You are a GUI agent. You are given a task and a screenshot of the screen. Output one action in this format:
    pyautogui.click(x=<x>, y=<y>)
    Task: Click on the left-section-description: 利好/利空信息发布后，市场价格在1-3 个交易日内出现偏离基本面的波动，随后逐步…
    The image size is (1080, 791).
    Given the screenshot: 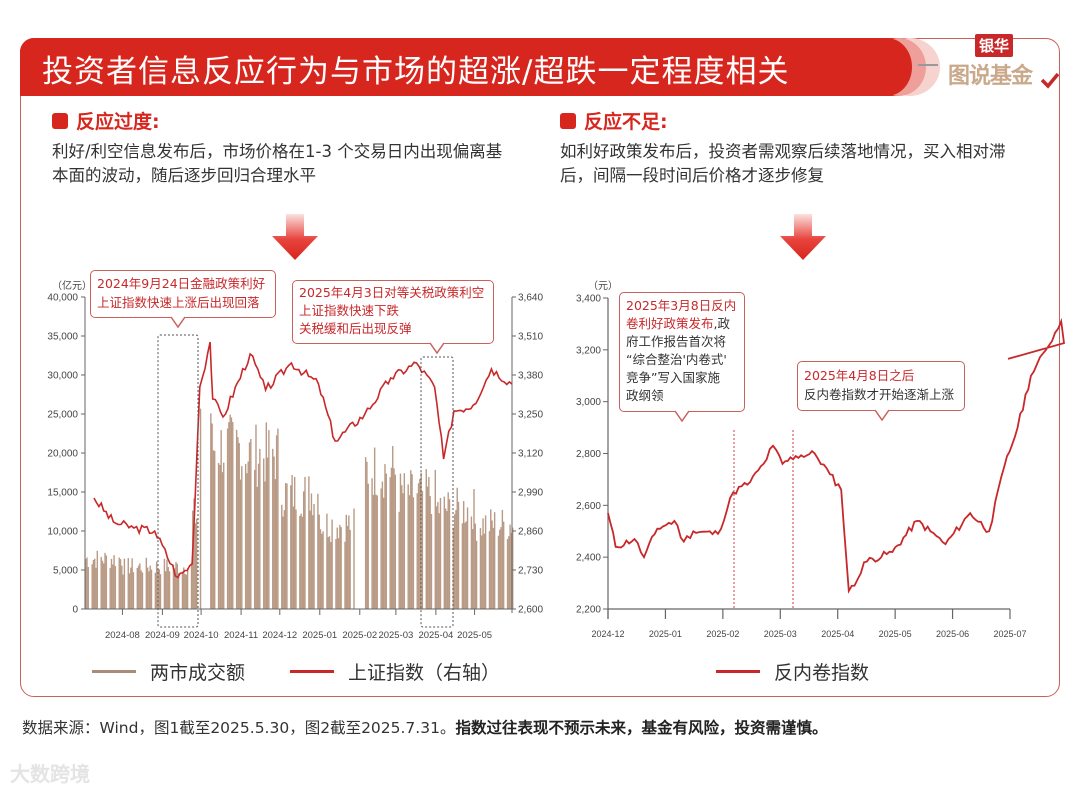 What is the action you would take?
    pyautogui.click(x=277, y=163)
    